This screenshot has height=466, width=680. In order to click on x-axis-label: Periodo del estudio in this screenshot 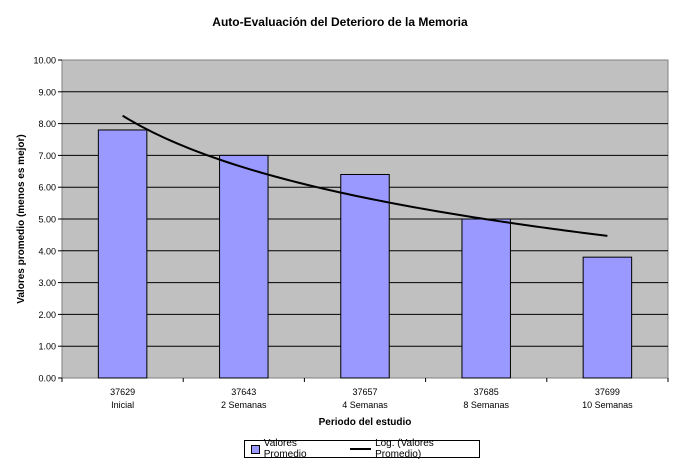, I will do `click(365, 422)`.